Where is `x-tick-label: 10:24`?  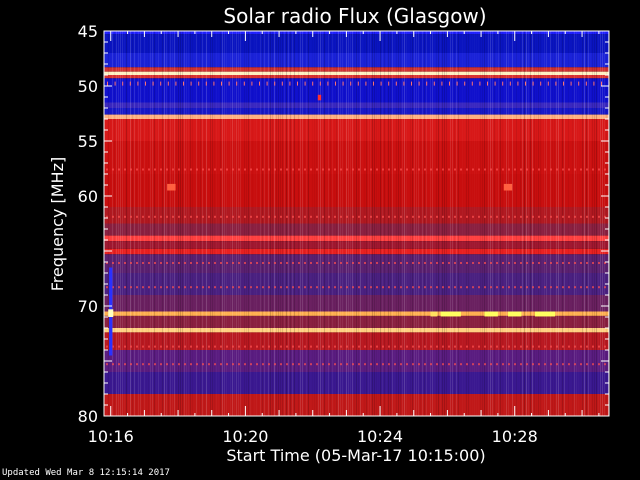
x-tick-label: 10:24 is located at coordinates (380, 436).